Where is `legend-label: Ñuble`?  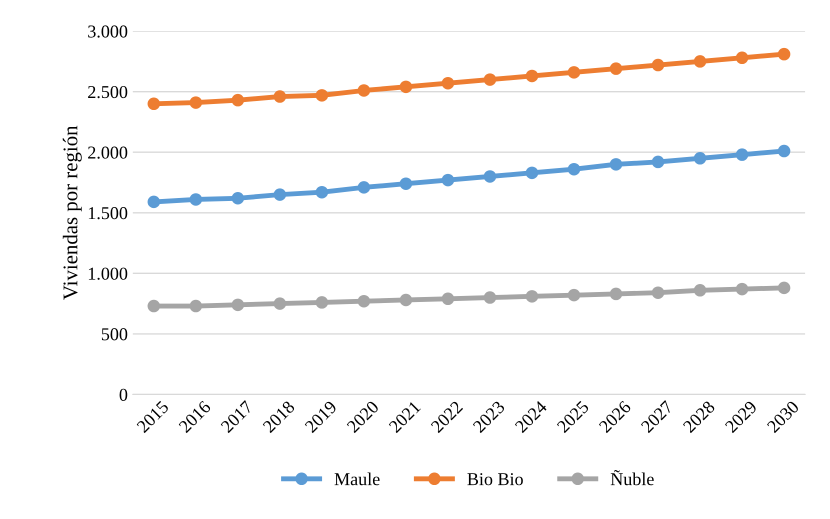
legend-label: Ñuble is located at coordinates (632, 478).